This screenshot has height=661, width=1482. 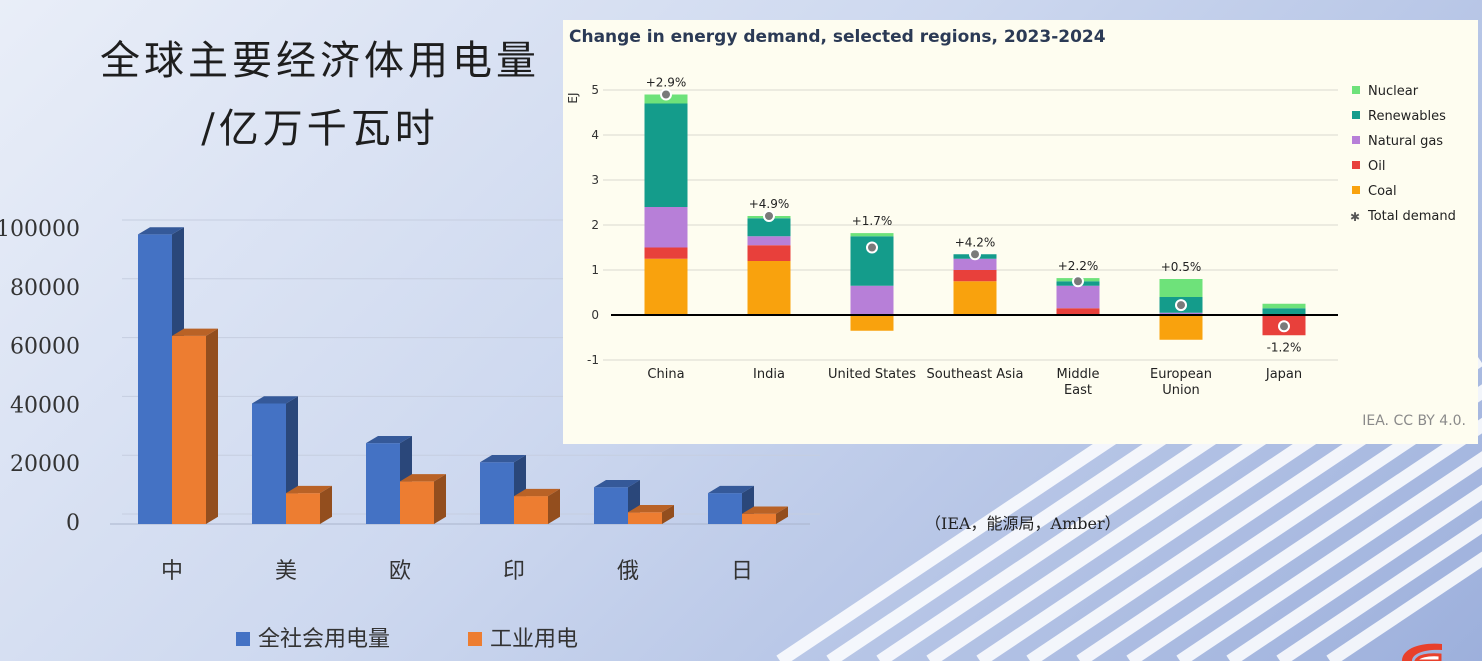 What do you see at coordinates (1181, 374) in the screenshot?
I see `x-category-label: European` at bounding box center [1181, 374].